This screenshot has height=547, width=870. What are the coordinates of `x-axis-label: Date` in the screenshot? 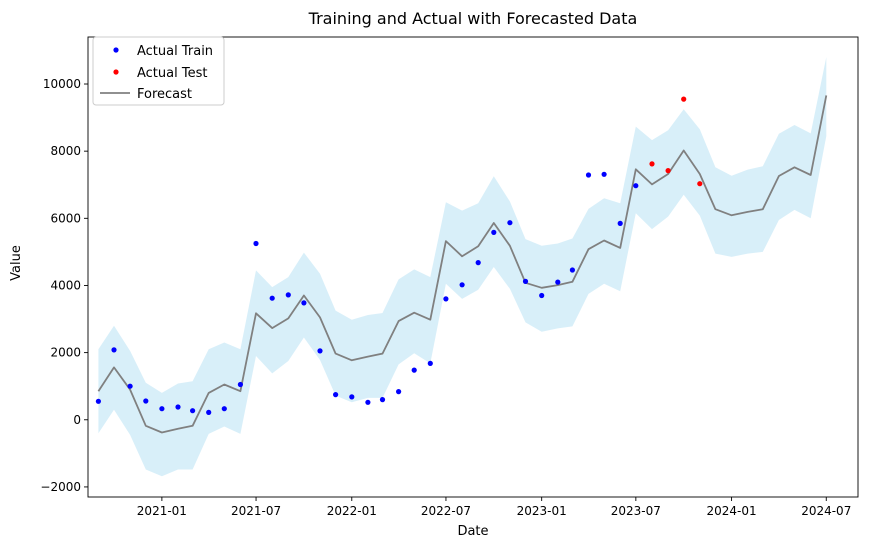 It's located at (472, 531).